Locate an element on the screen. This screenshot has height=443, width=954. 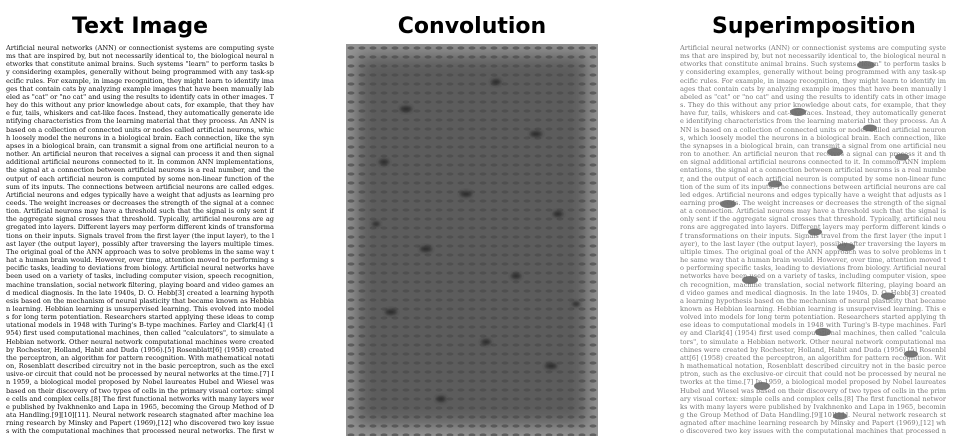
title-superimposition: Superimposition is located at coordinates (814, 26).